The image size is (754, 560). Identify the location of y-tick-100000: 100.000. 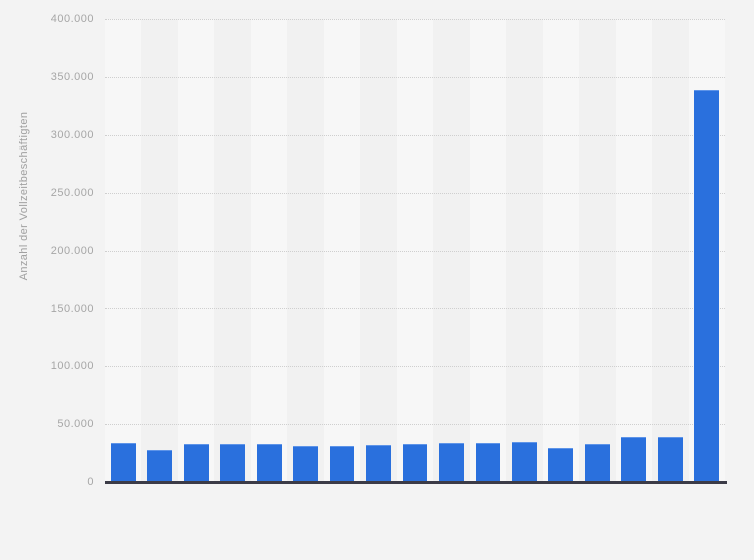
(72, 366).